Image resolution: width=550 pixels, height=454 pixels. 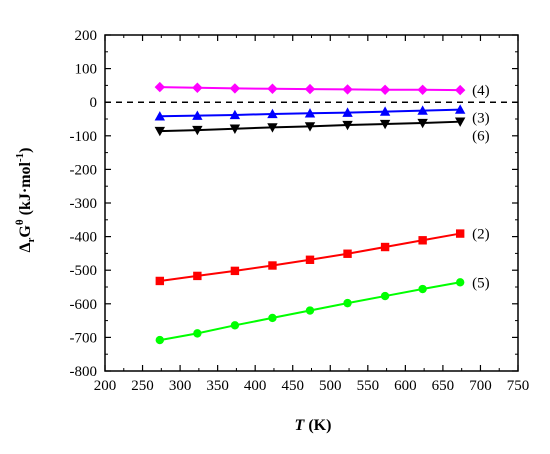 I want to click on series-4: (4), so click(x=322, y=90).